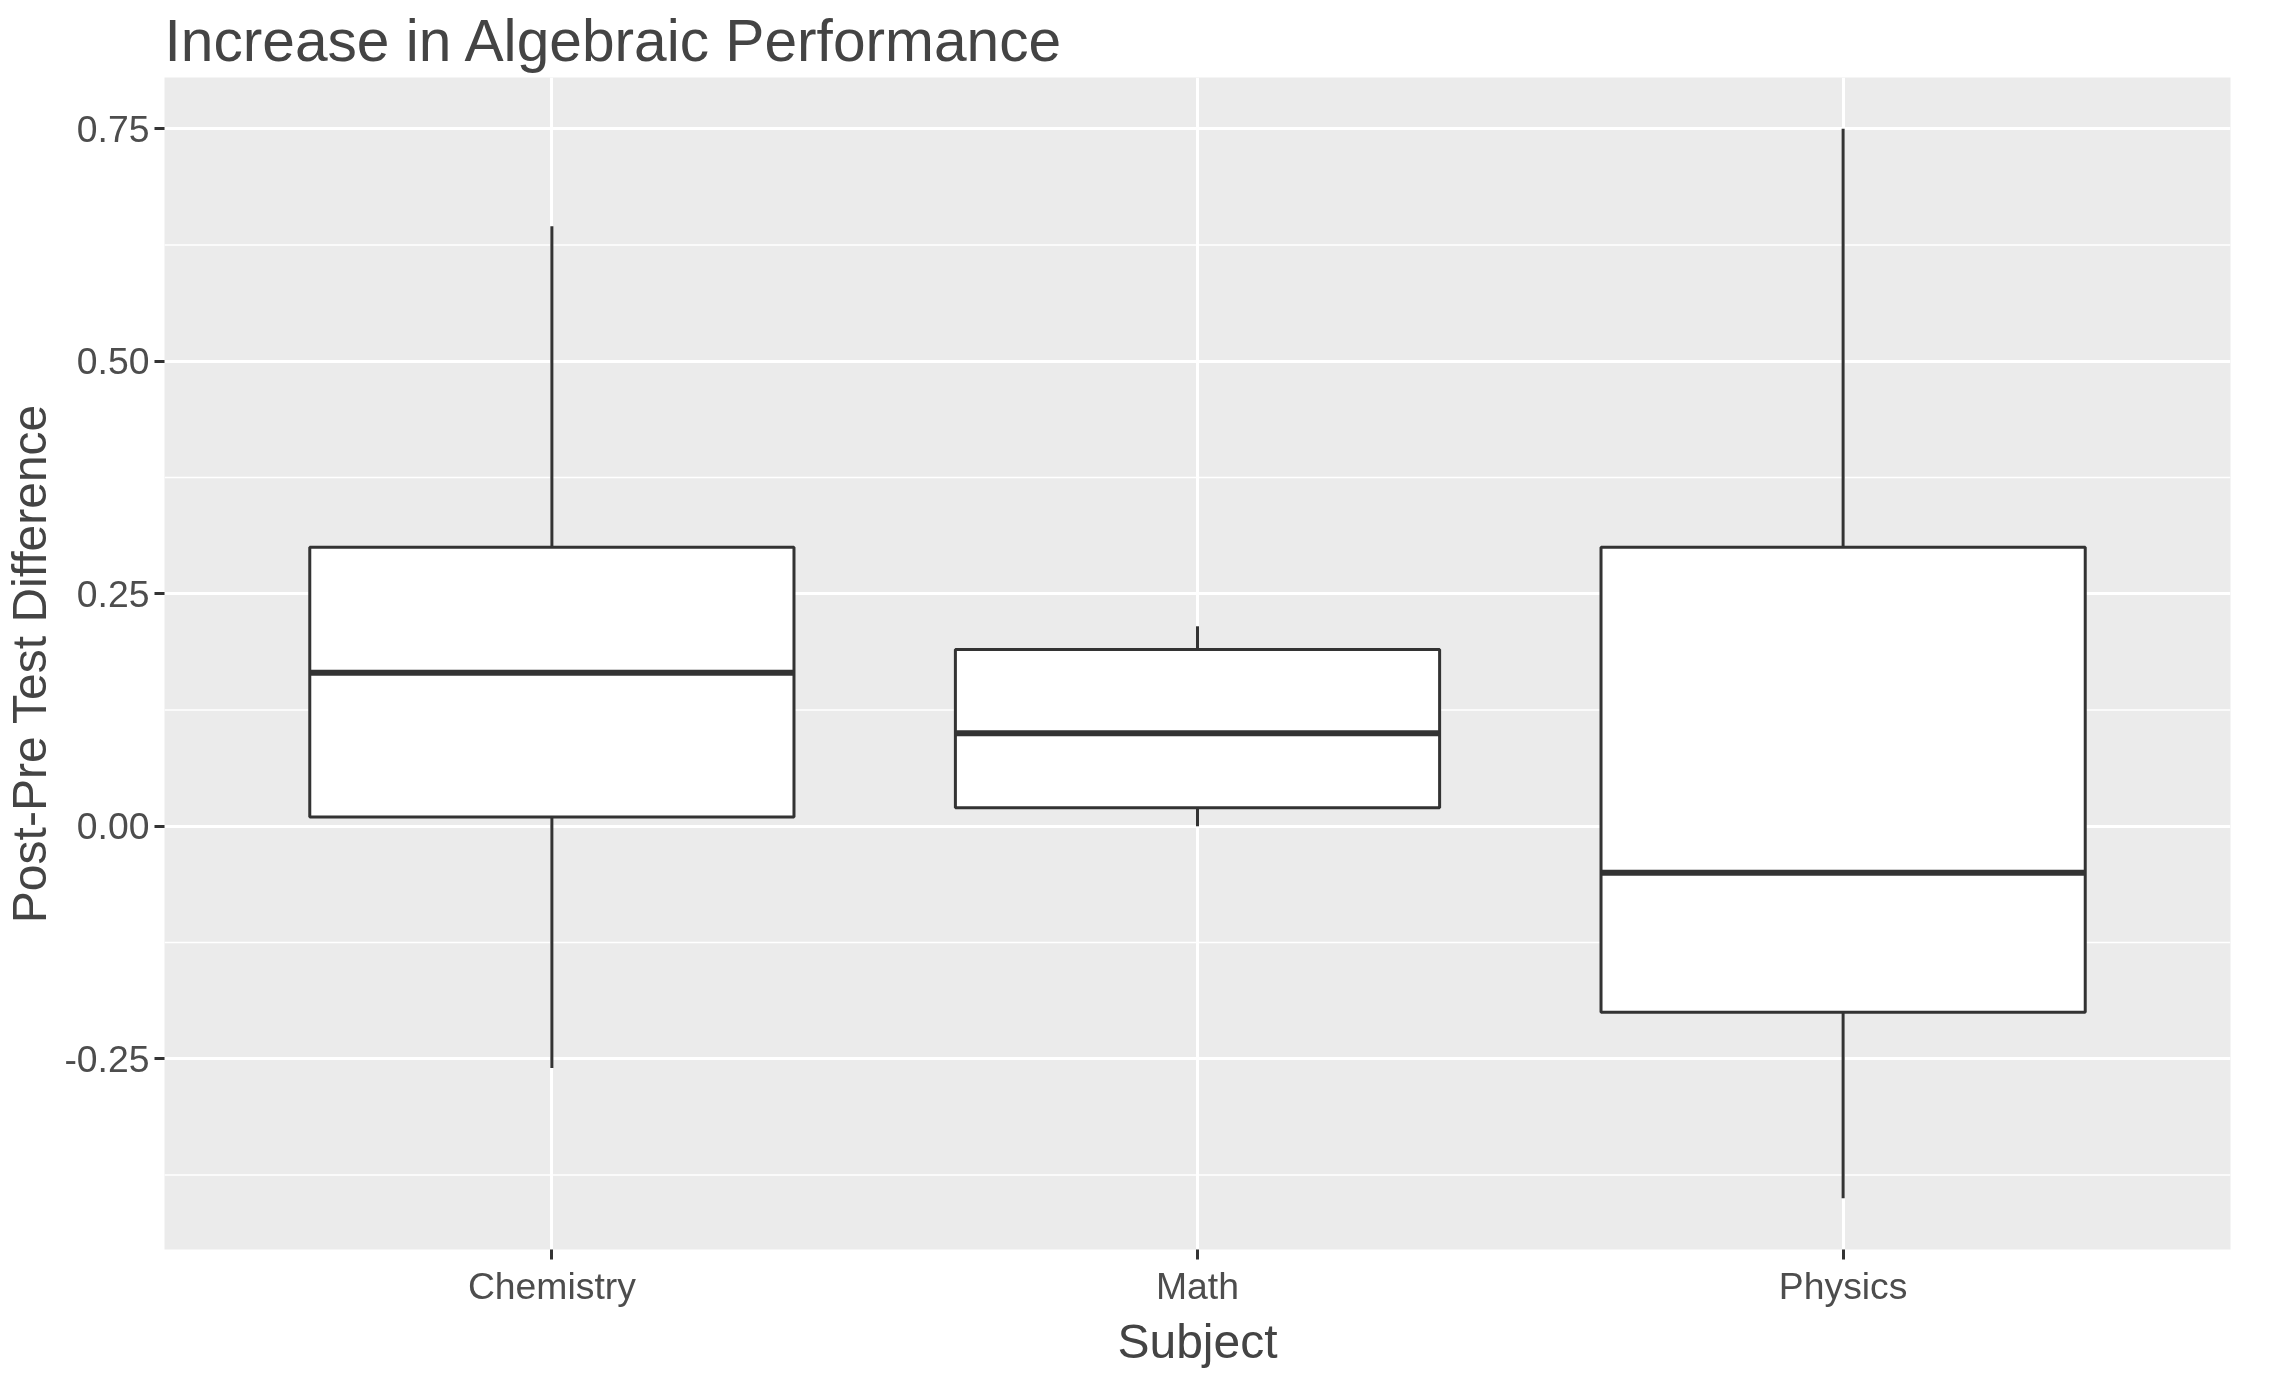 The width and height of the screenshot is (2277, 1386). Describe the element at coordinates (1843, 1285) in the screenshot. I see `x-tick-label: Physics` at that location.